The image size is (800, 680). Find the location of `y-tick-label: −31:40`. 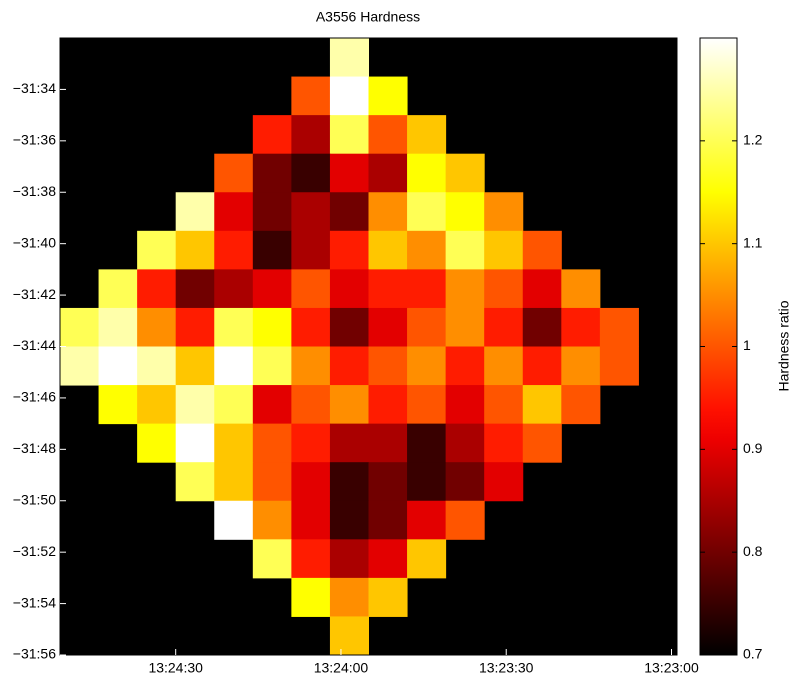

y-tick-label: −31:40 is located at coordinates (34, 242).